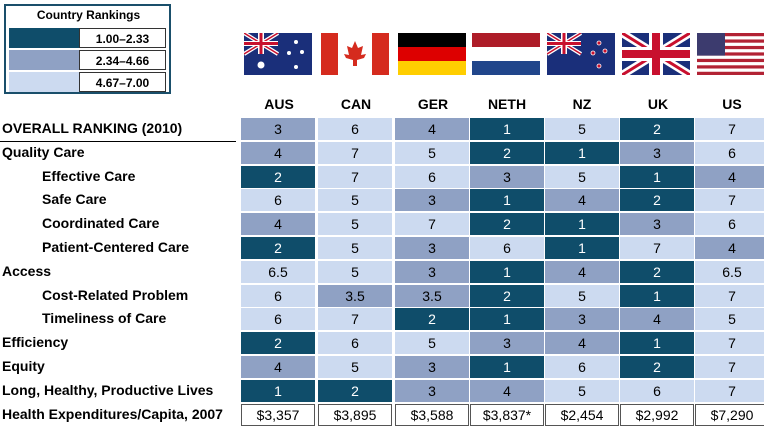  What do you see at coordinates (44, 38) in the screenshot?
I see `legend-swatch-tier1` at bounding box center [44, 38].